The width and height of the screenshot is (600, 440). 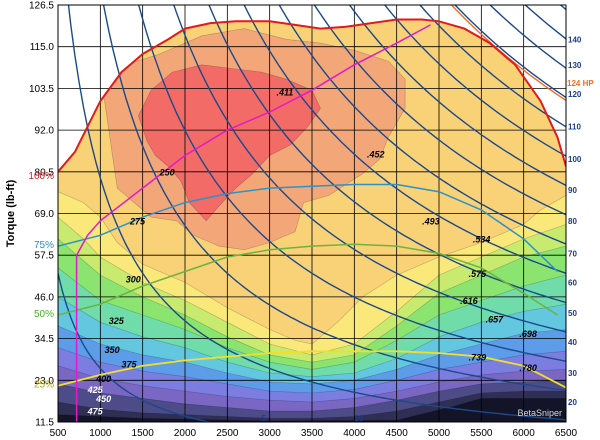 What do you see at coordinates (45, 381) in the screenshot?
I see `y-tick-label: 23.0` at bounding box center [45, 381].